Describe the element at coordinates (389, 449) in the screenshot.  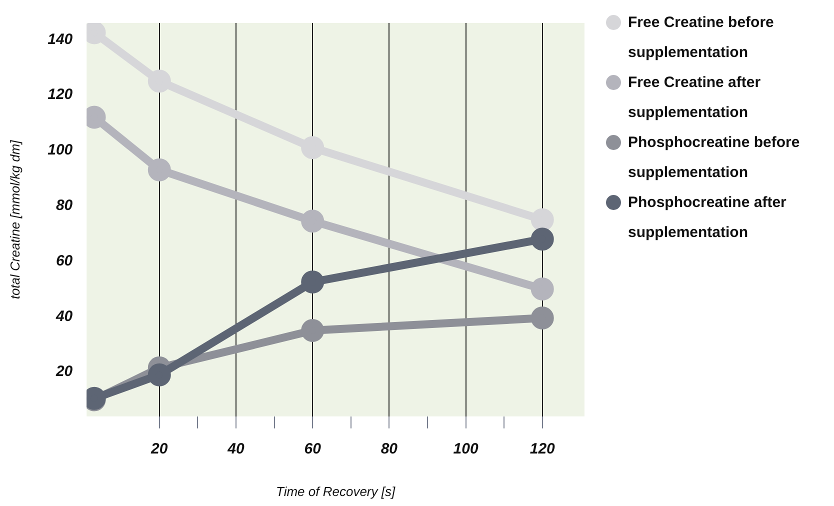
I see `x-tick-label: 80` at that location.